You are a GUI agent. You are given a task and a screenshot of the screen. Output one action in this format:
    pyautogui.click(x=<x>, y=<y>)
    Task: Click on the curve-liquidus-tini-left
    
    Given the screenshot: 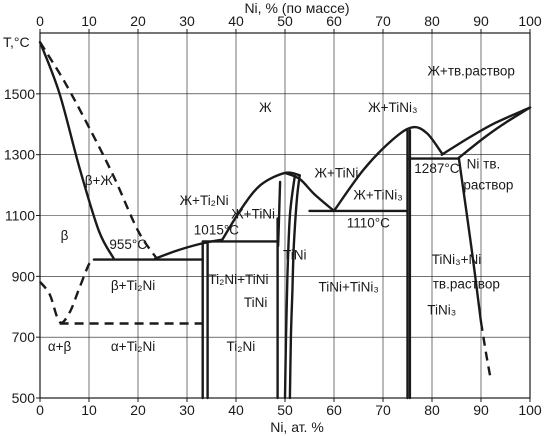 What is the action you would take?
    pyautogui.click(x=260, y=207)
    